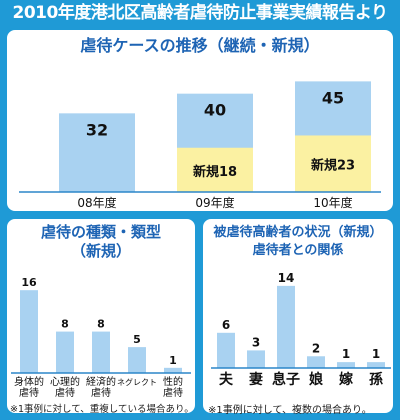  Describe the element at coordinates (97, 129) in the screenshot. I see `label-total-0: 32` at that location.